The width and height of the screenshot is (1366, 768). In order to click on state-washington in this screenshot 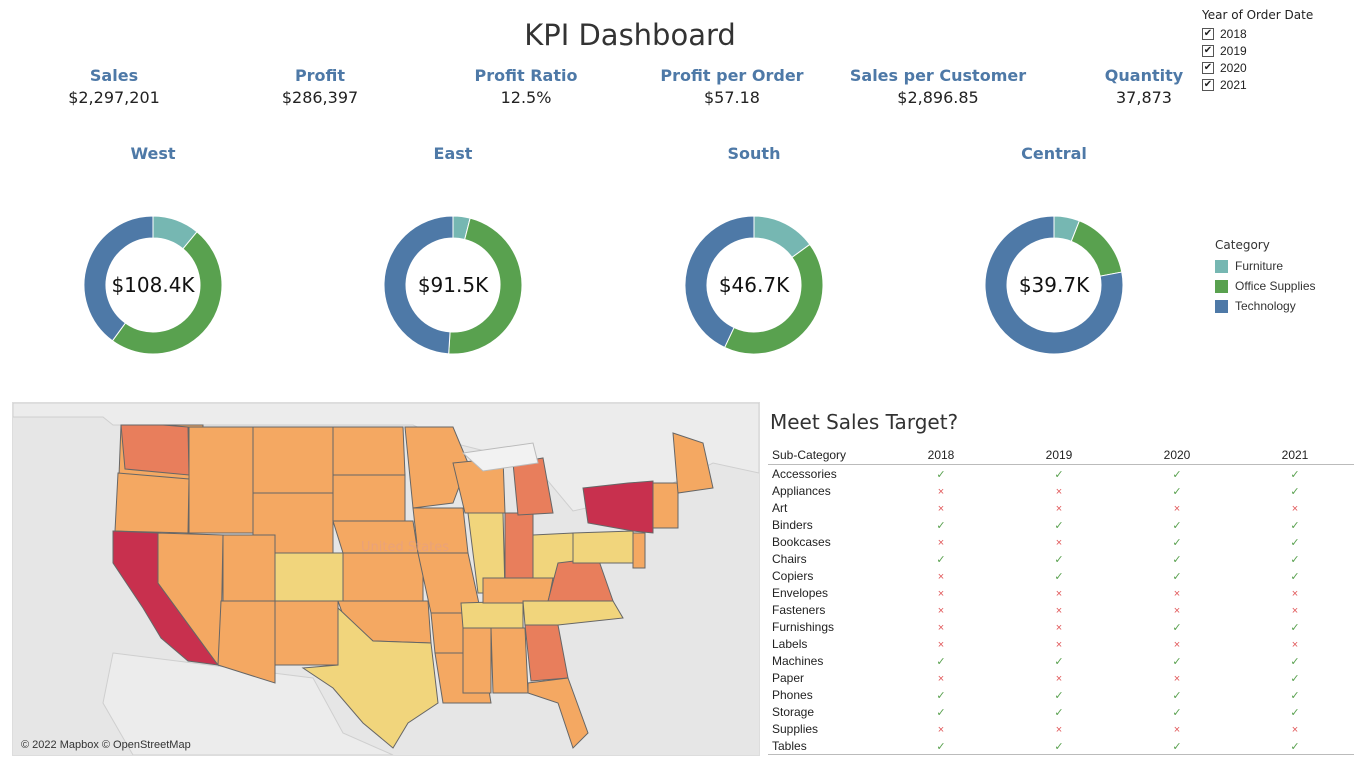, I will do `click(155, 450)`.